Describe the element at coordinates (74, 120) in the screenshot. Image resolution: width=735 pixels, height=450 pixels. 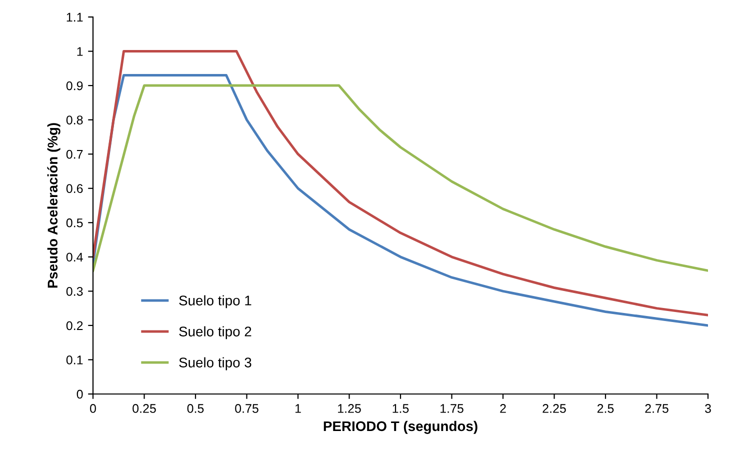
I see `y-tick-label: 0.8` at that location.